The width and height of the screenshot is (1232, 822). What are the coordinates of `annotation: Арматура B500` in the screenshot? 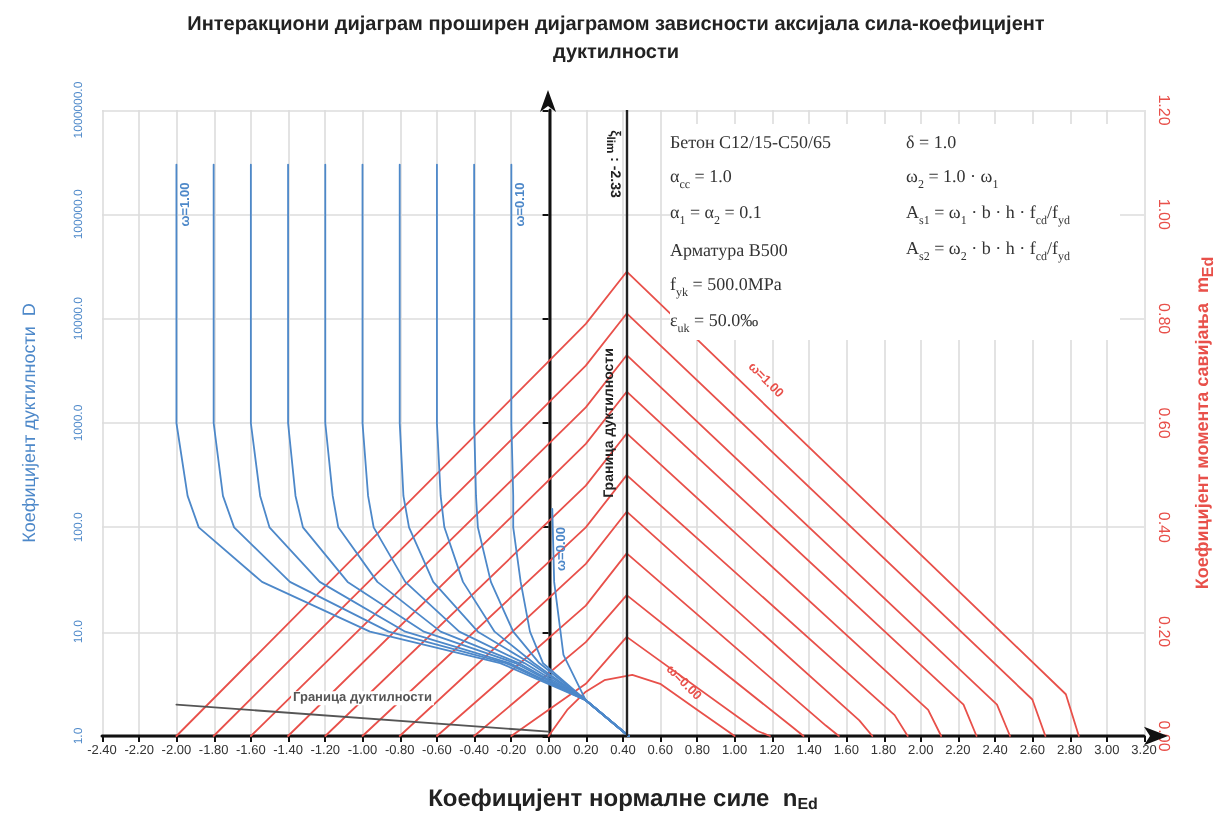 It's located at (730, 250).